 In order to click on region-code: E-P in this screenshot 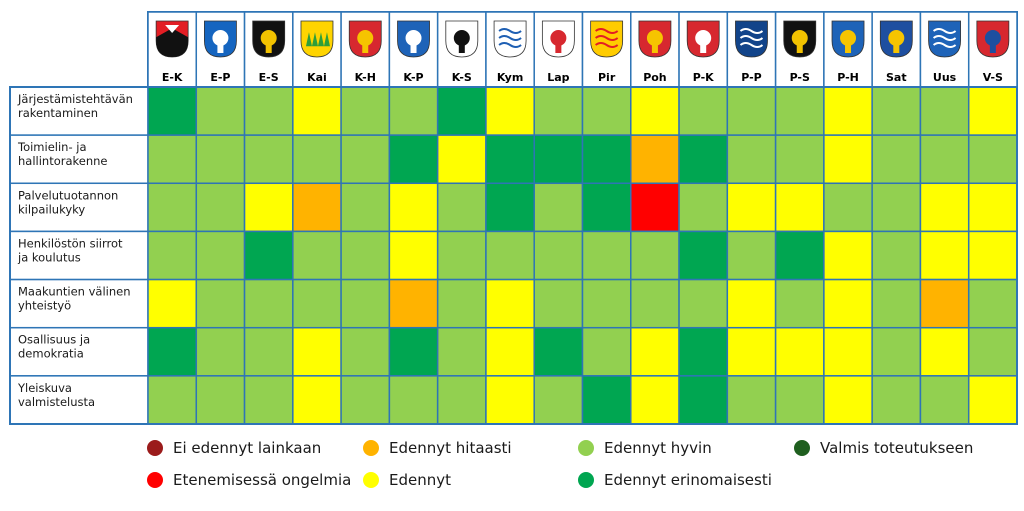, I will do `click(220, 77)`.